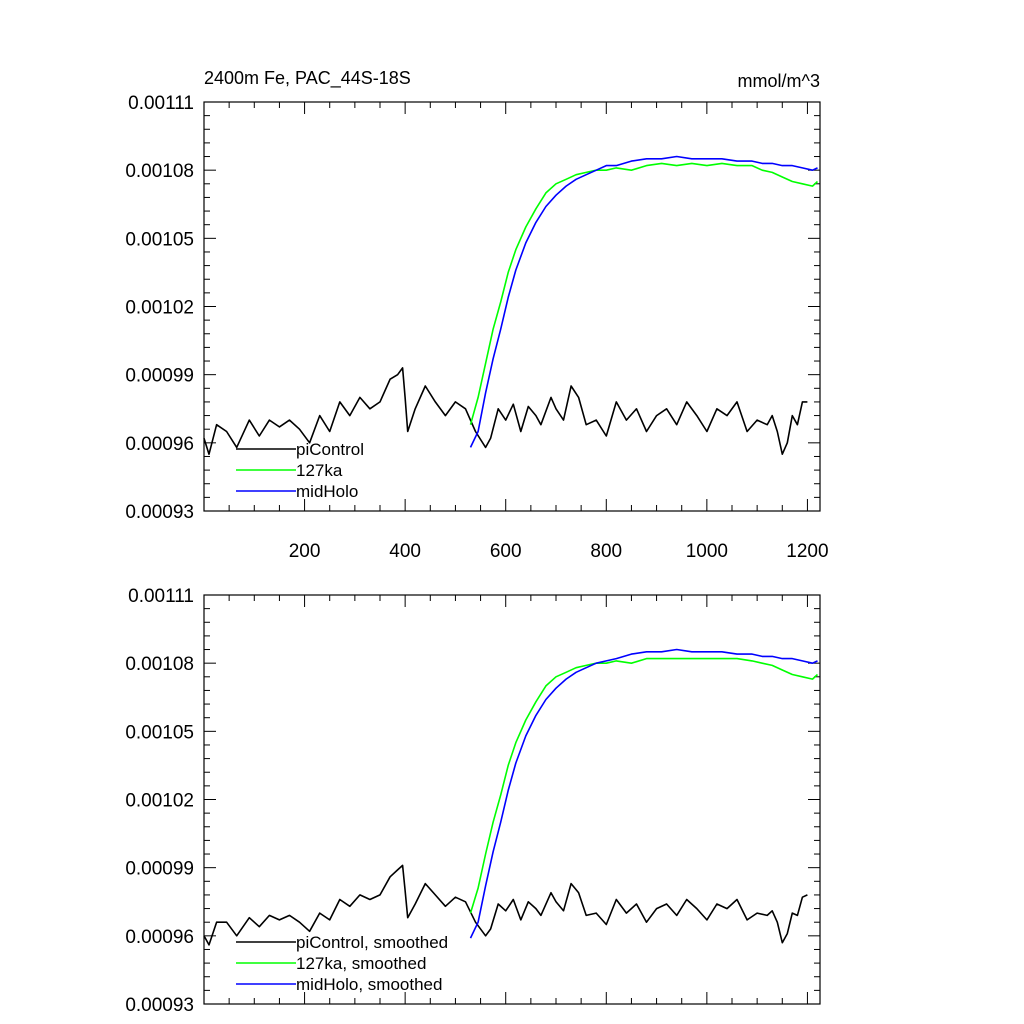 The width and height of the screenshot is (1024, 1024). What do you see at coordinates (506, 551) in the screenshot?
I see `x-tick-label: 600` at bounding box center [506, 551].